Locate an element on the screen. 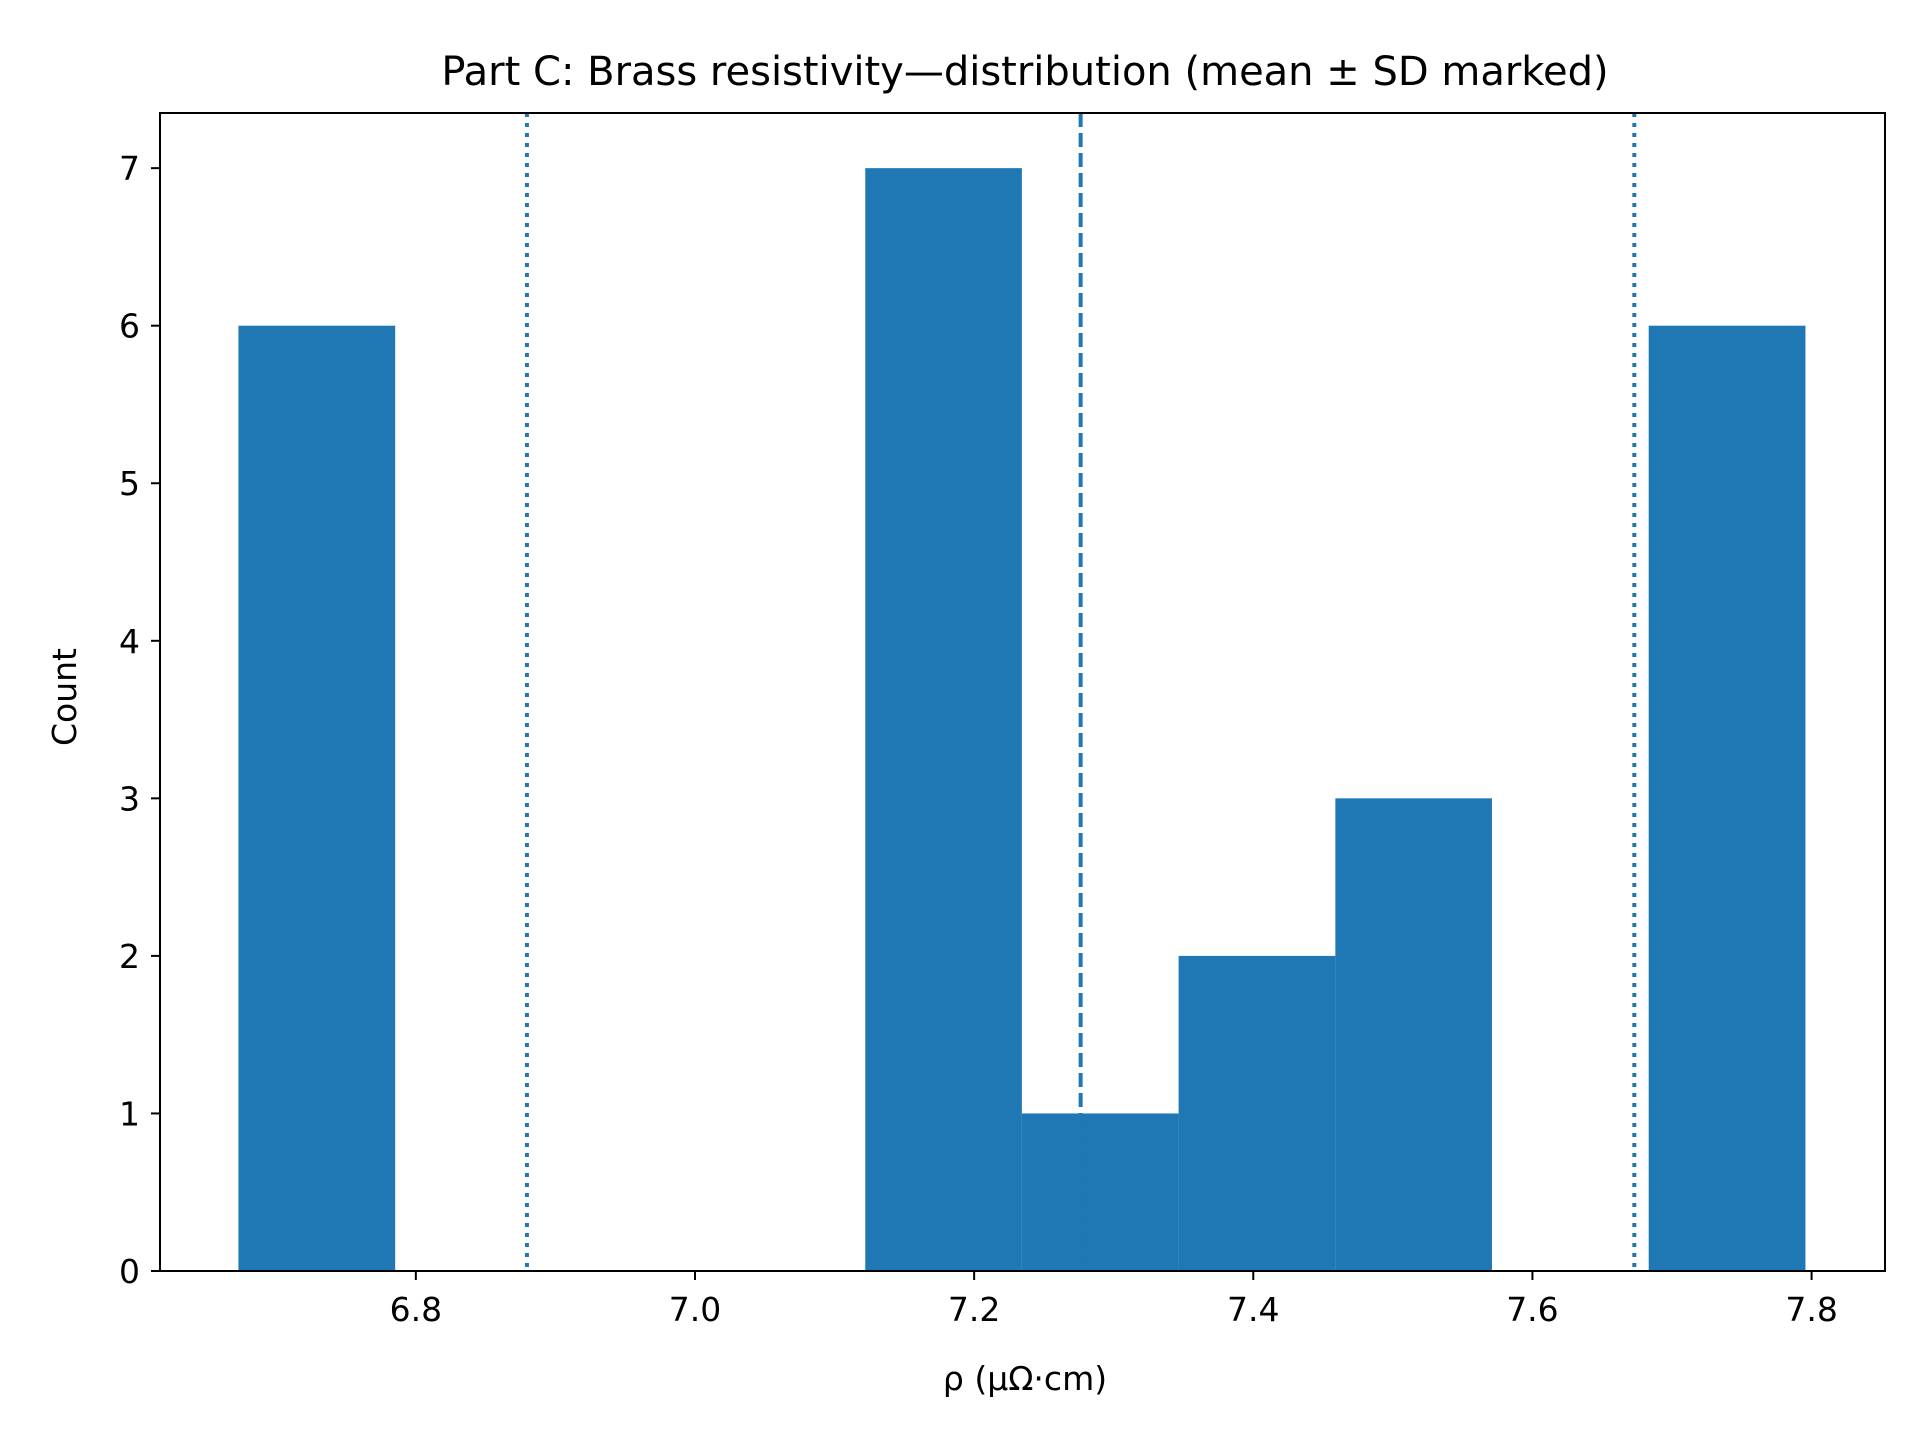 This screenshot has height=1440, width=1920. x-tick-label-3: 7.4 is located at coordinates (1253, 1309).